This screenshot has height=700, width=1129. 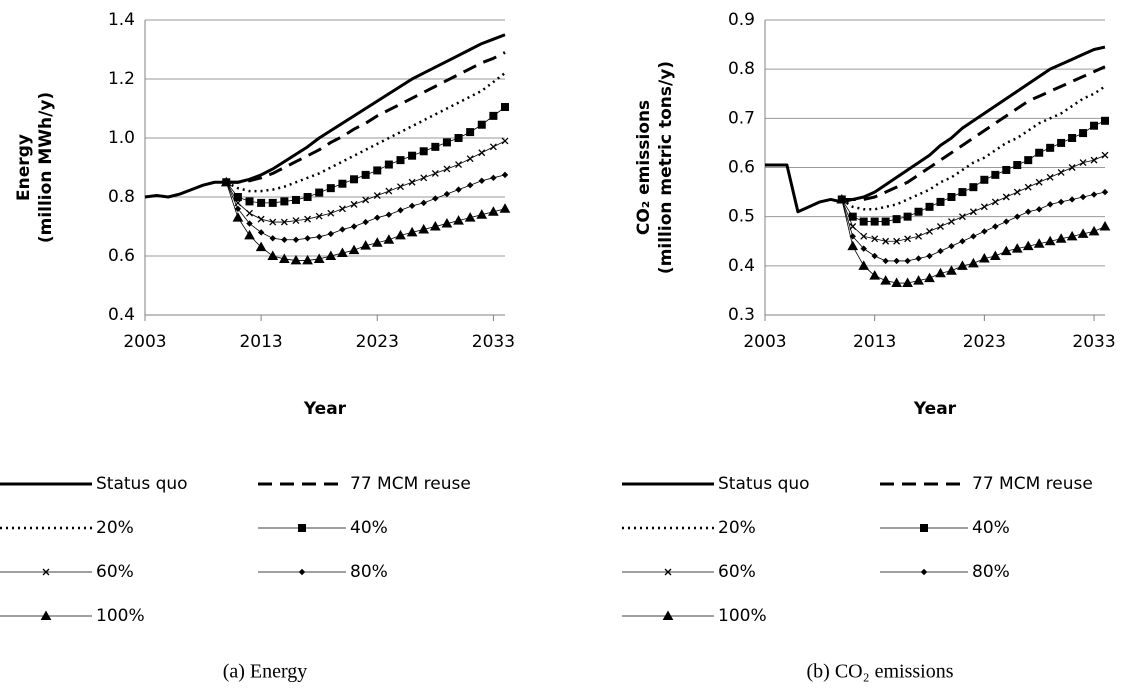 What do you see at coordinates (120, 616) in the screenshot?
I see `legend-label: 100%` at bounding box center [120, 616].